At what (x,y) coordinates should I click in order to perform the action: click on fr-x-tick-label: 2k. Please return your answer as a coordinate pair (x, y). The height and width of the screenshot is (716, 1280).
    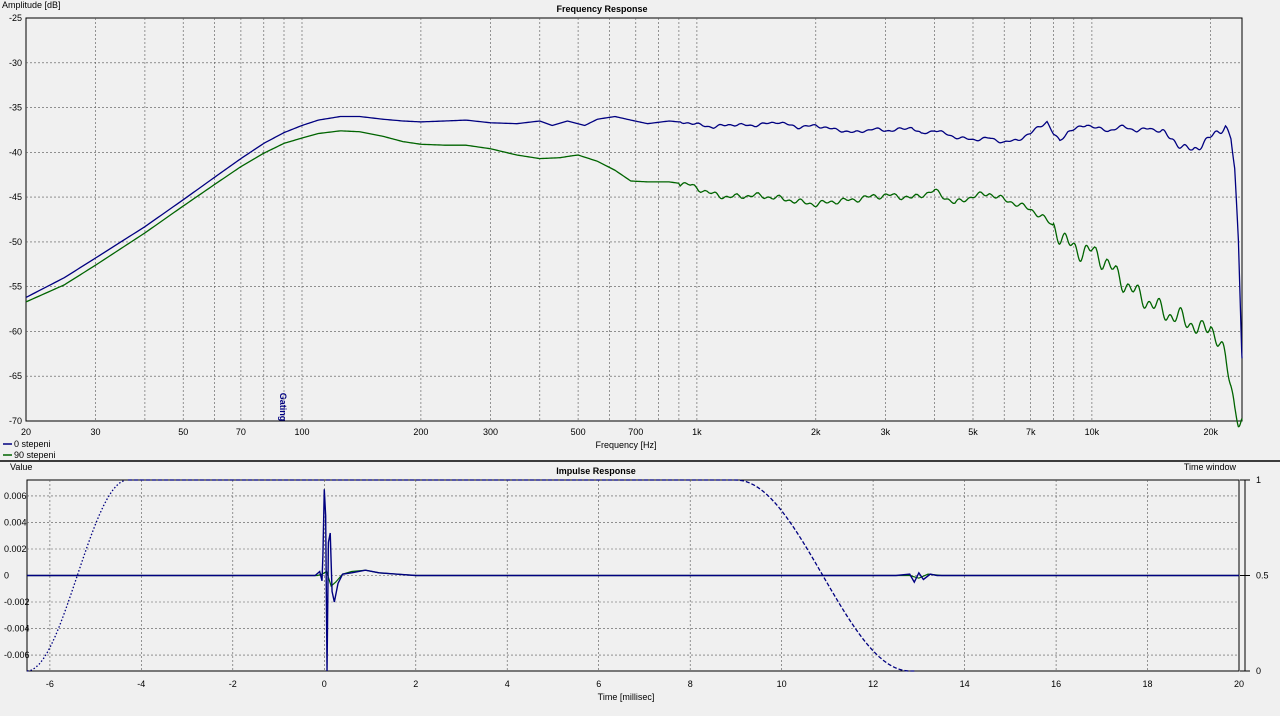
    Looking at the image, I should click on (816, 432).